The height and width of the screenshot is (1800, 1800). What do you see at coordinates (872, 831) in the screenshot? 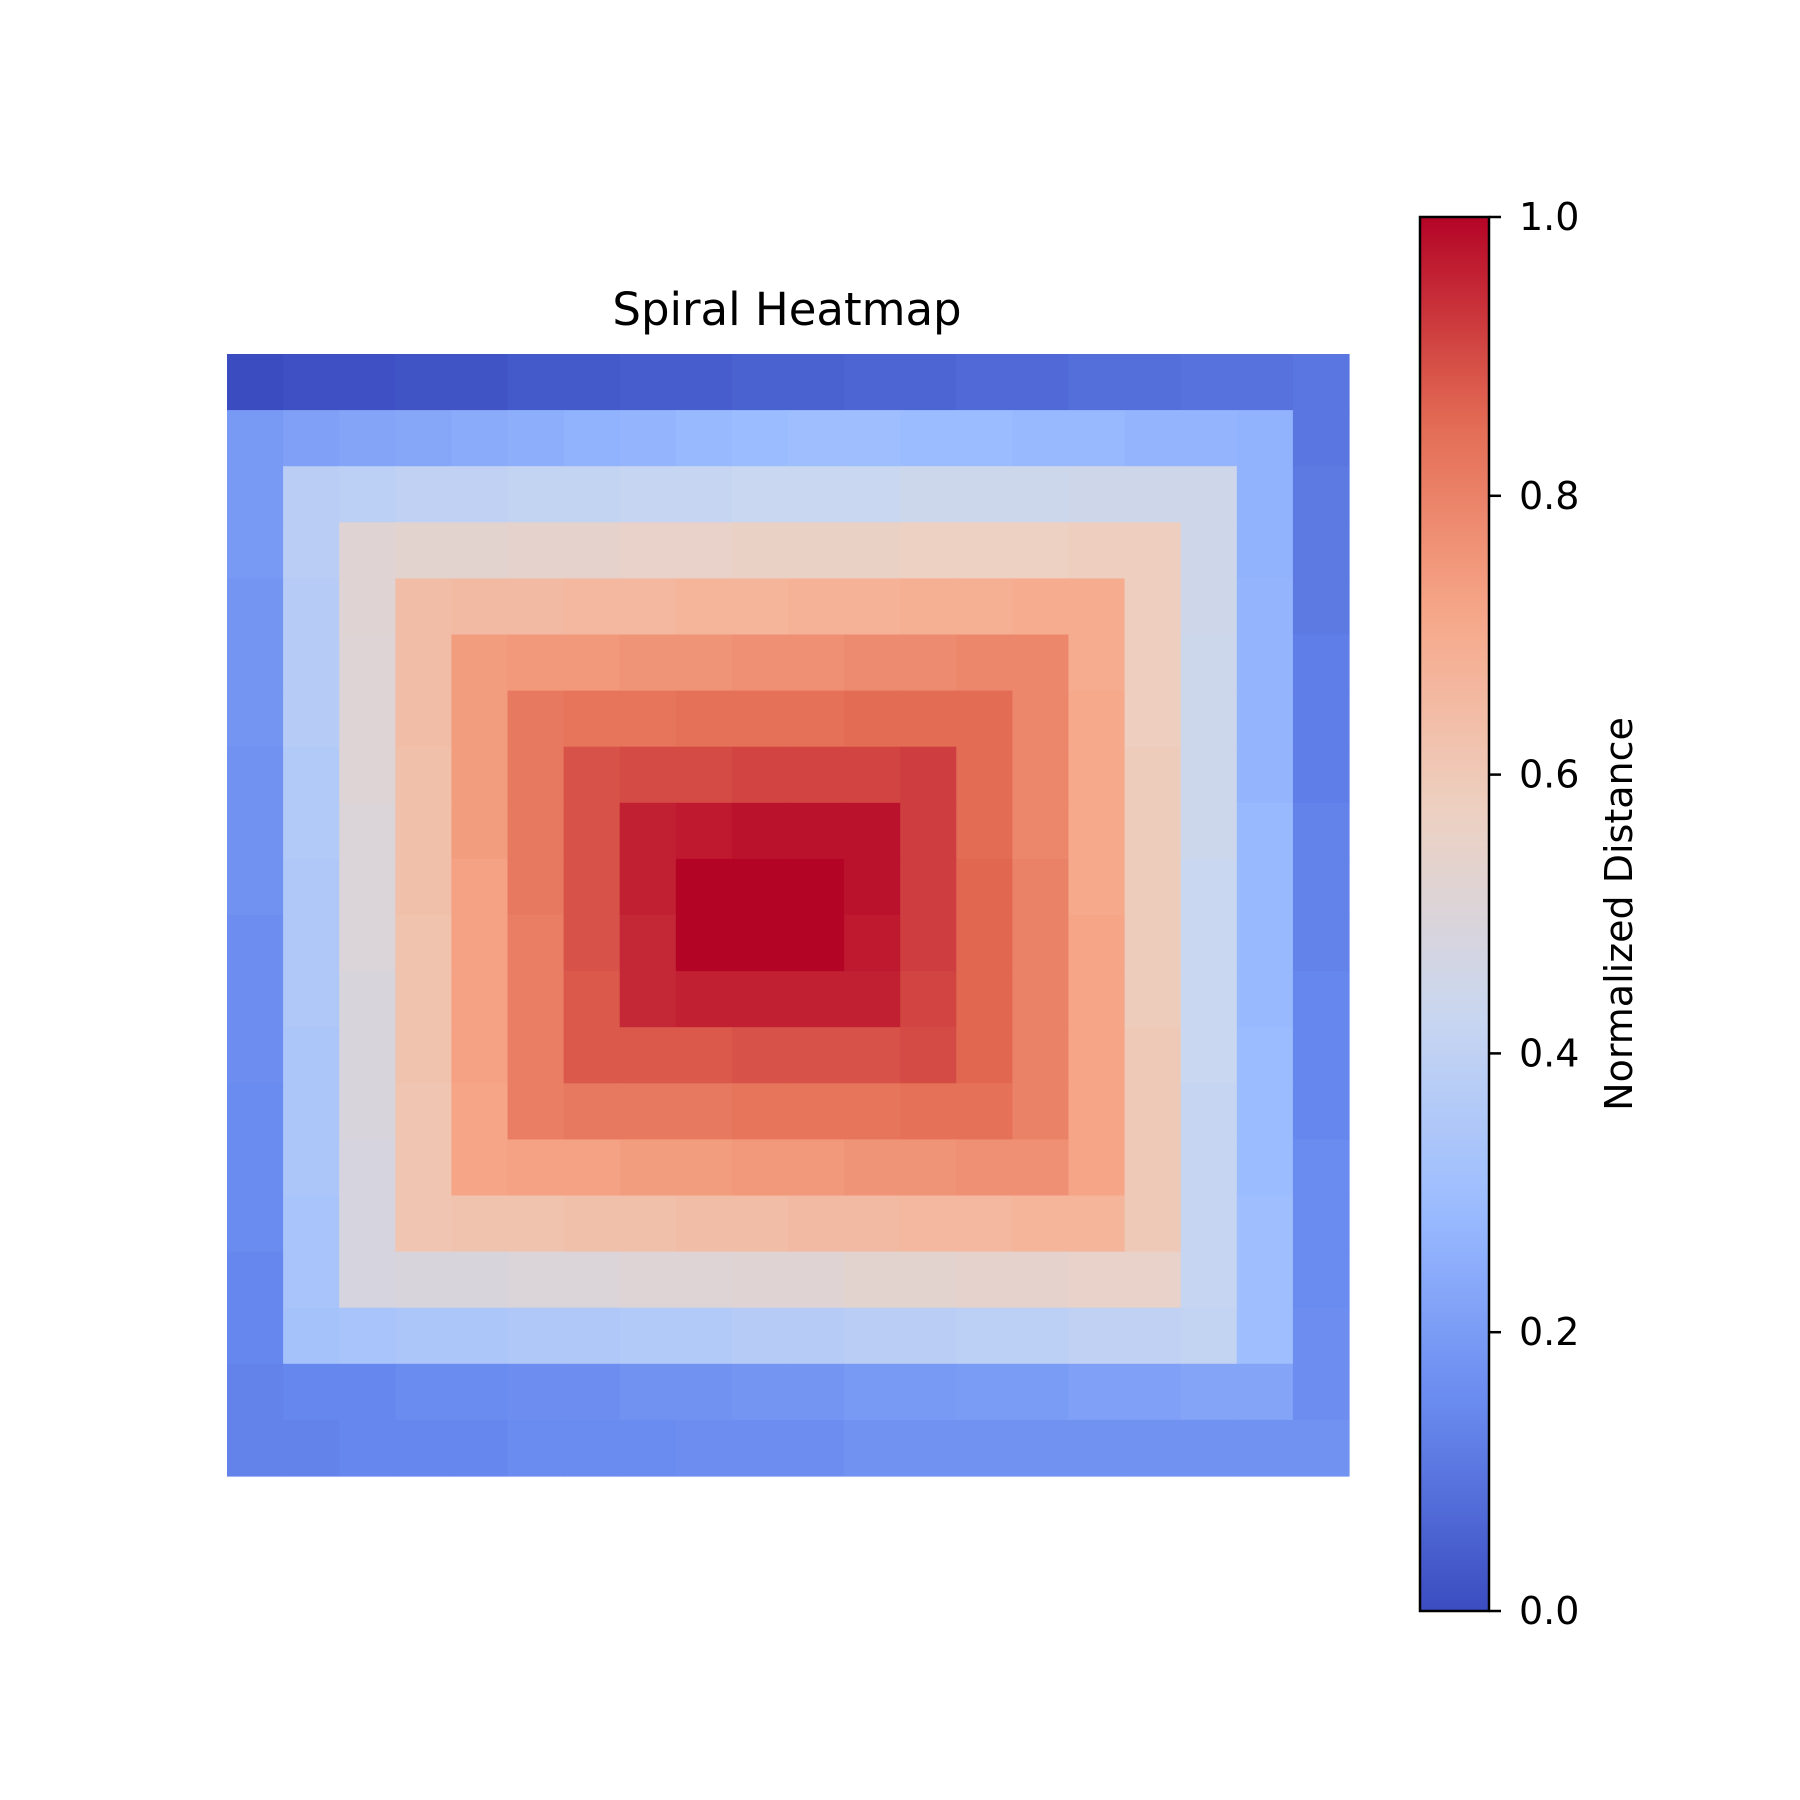
I see `heatmap-cell-r8-c11` at bounding box center [872, 831].